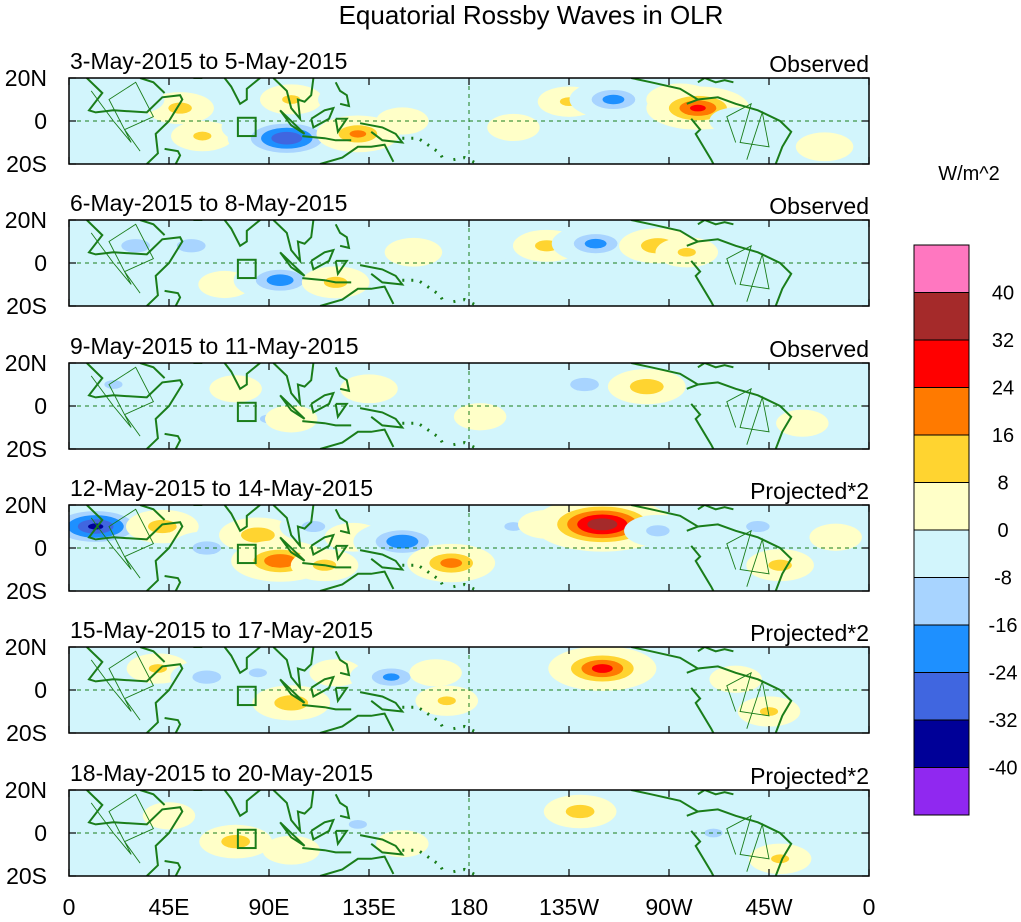  What do you see at coordinates (135, 690) in the screenshot?
I see `africa-coast` at bounding box center [135, 690].